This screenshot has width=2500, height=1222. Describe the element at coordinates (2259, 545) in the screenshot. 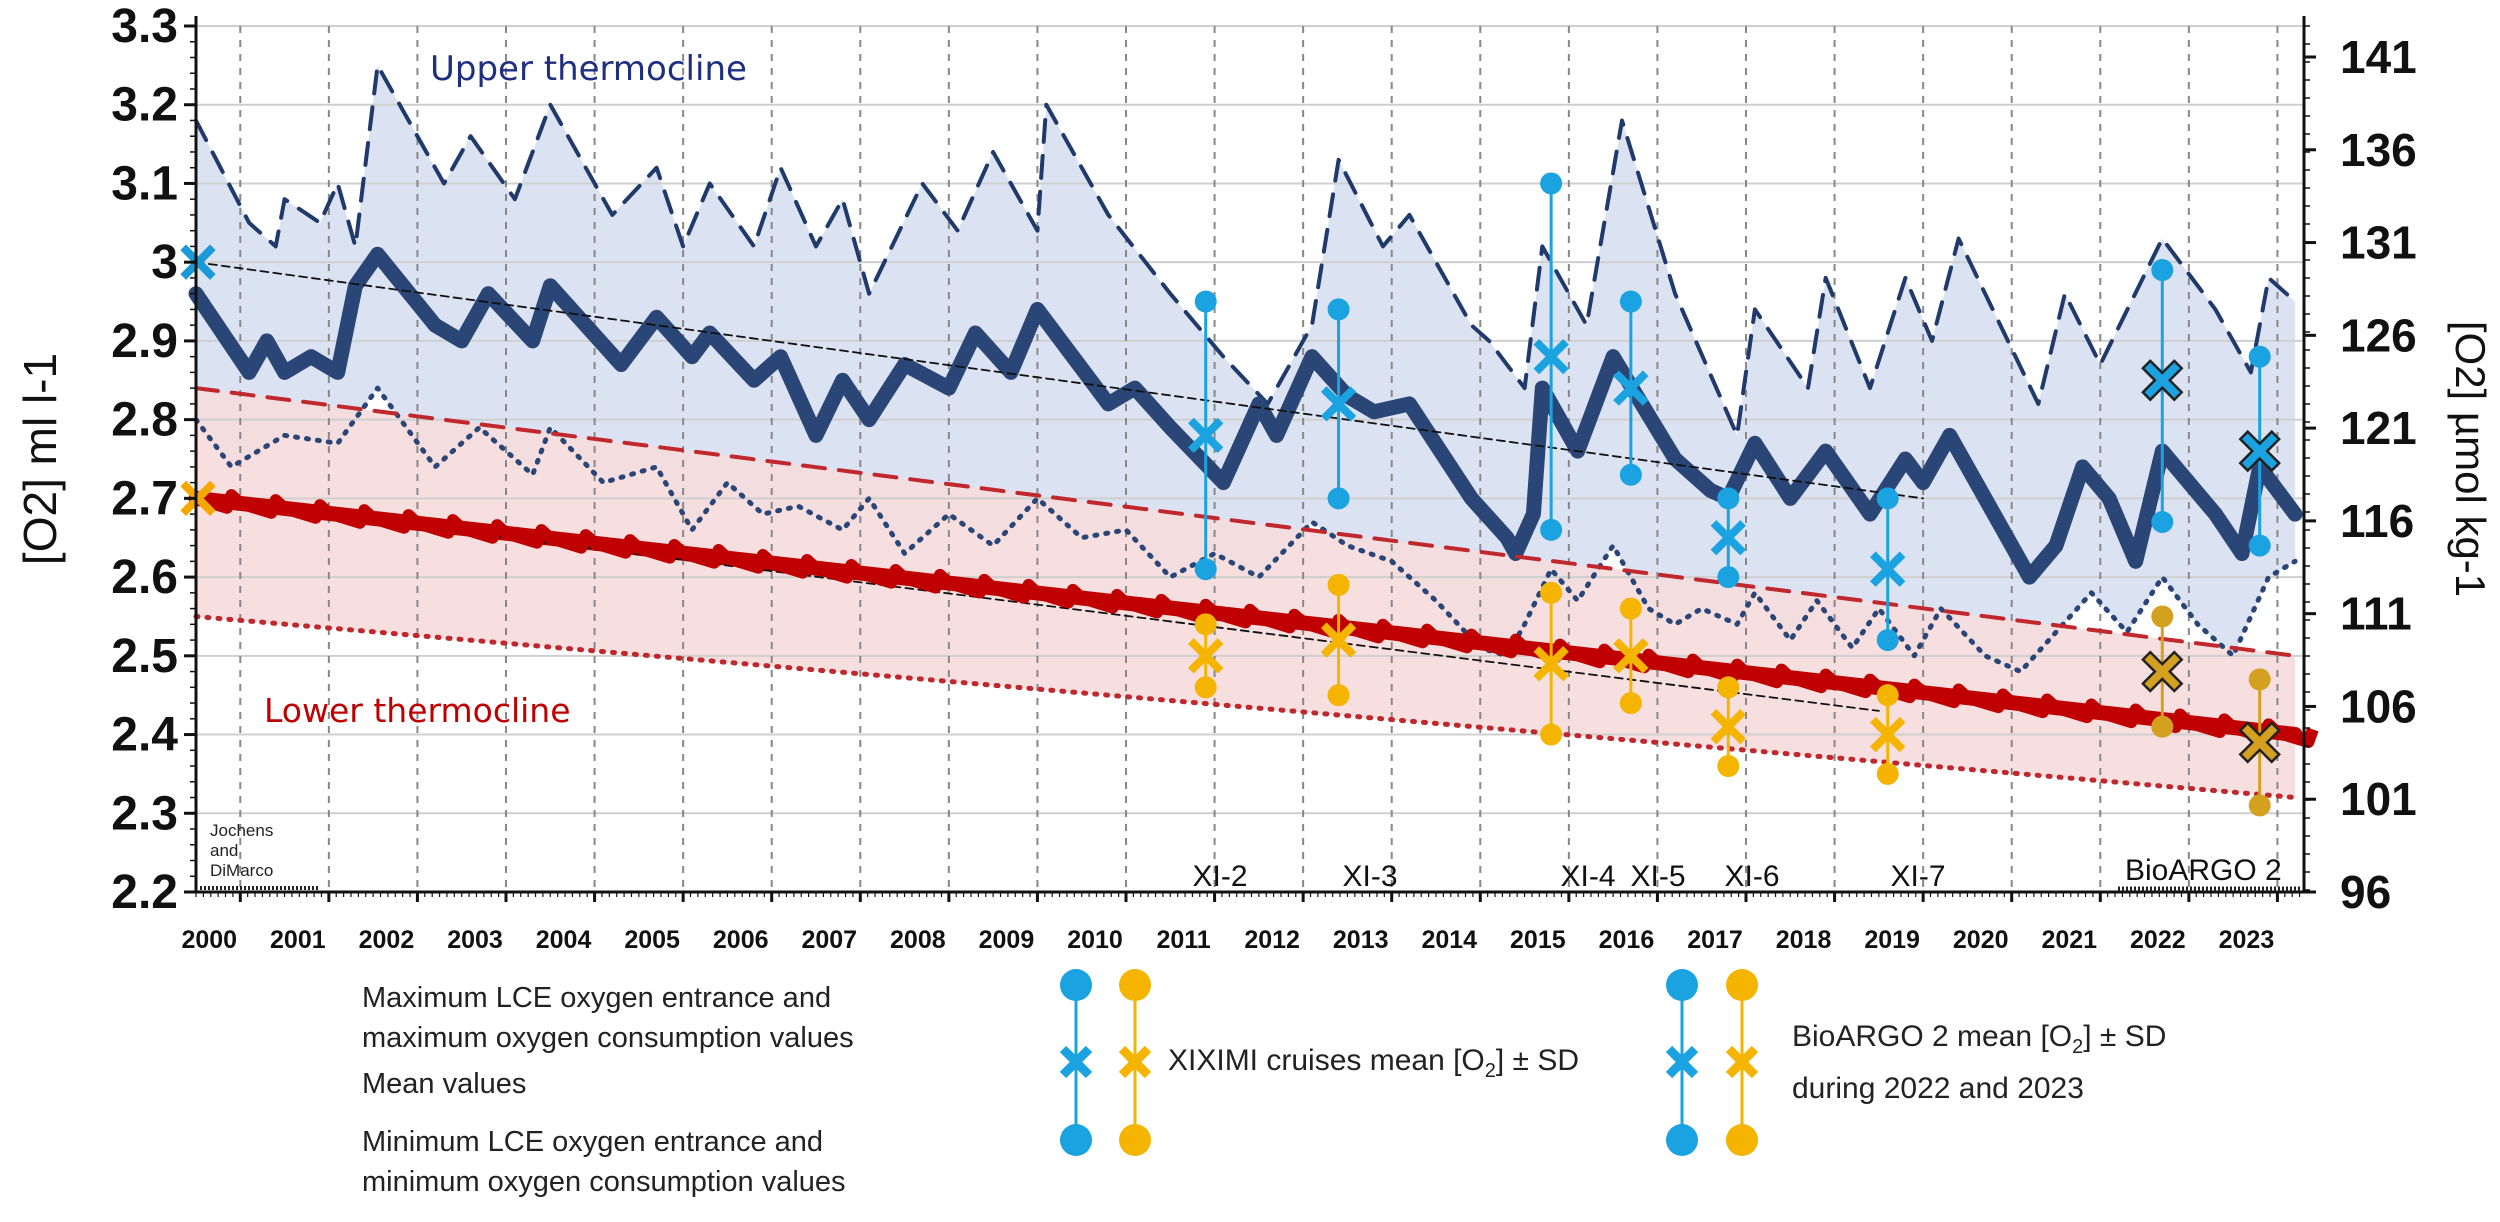

I see `bioargo-upper-1-sd-low` at that location.